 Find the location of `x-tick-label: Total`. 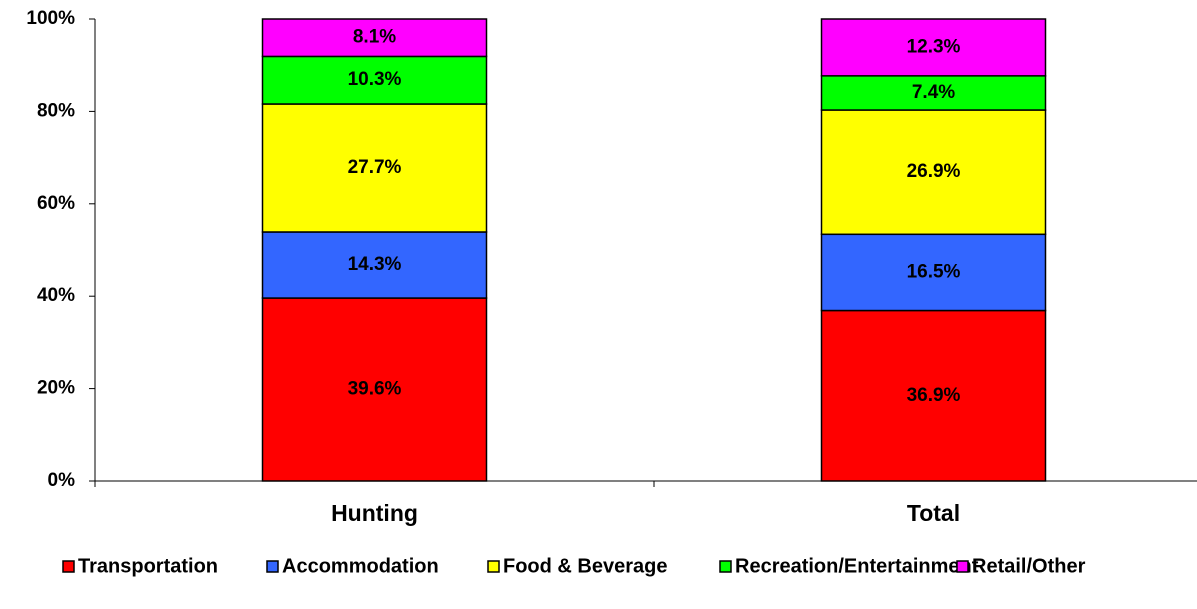

x-tick-label: Total is located at coordinates (933, 513).